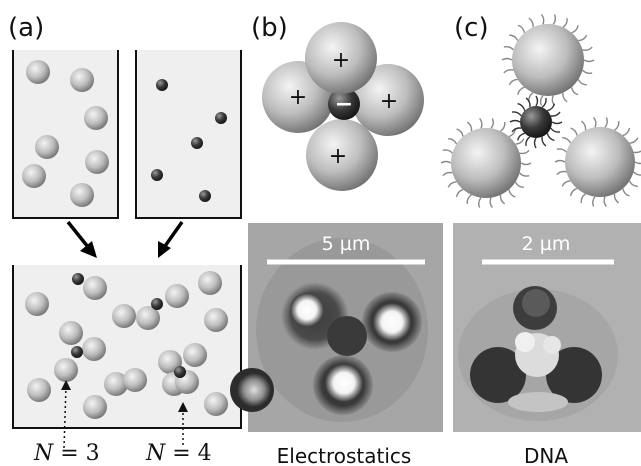 Image resolution: width=641 pixels, height=466 pixels. Describe the element at coordinates (269, 28) in the screenshot. I see `panel-b-label: (b)` at that location.